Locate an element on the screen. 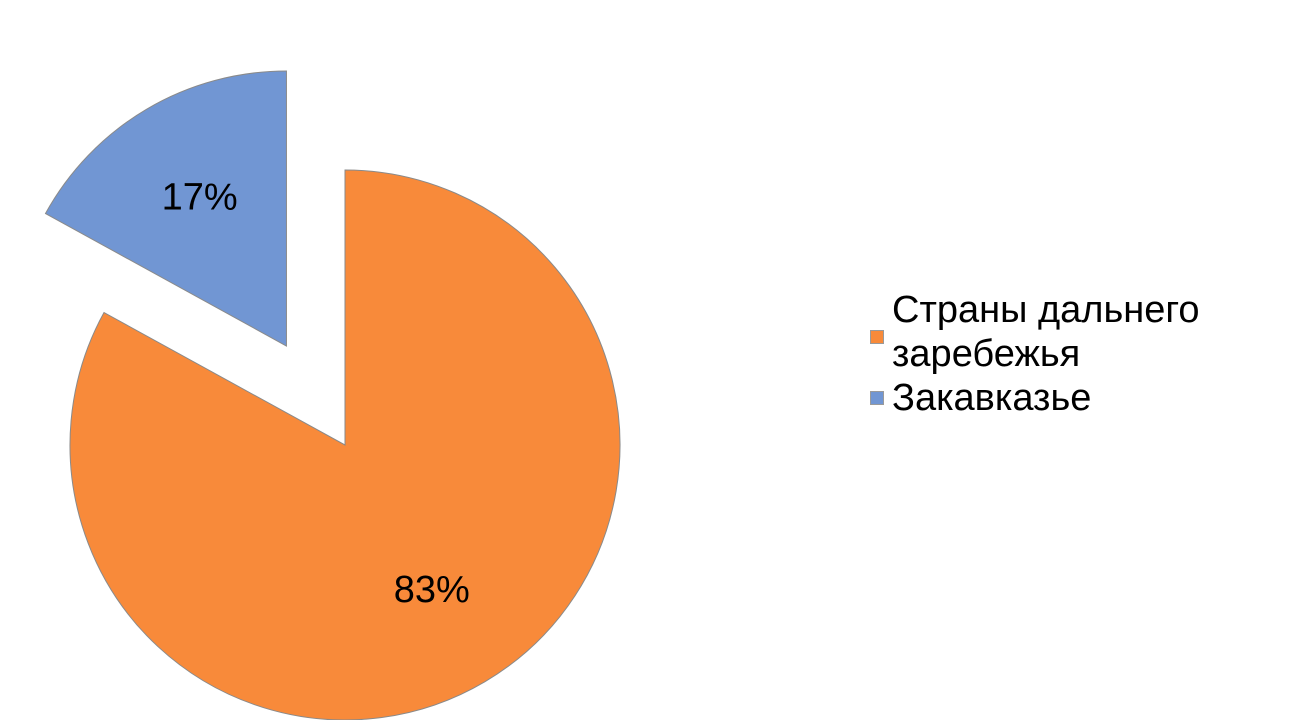 This screenshot has width=1297, height=720. pie-label-1: 17% is located at coordinates (200, 197).